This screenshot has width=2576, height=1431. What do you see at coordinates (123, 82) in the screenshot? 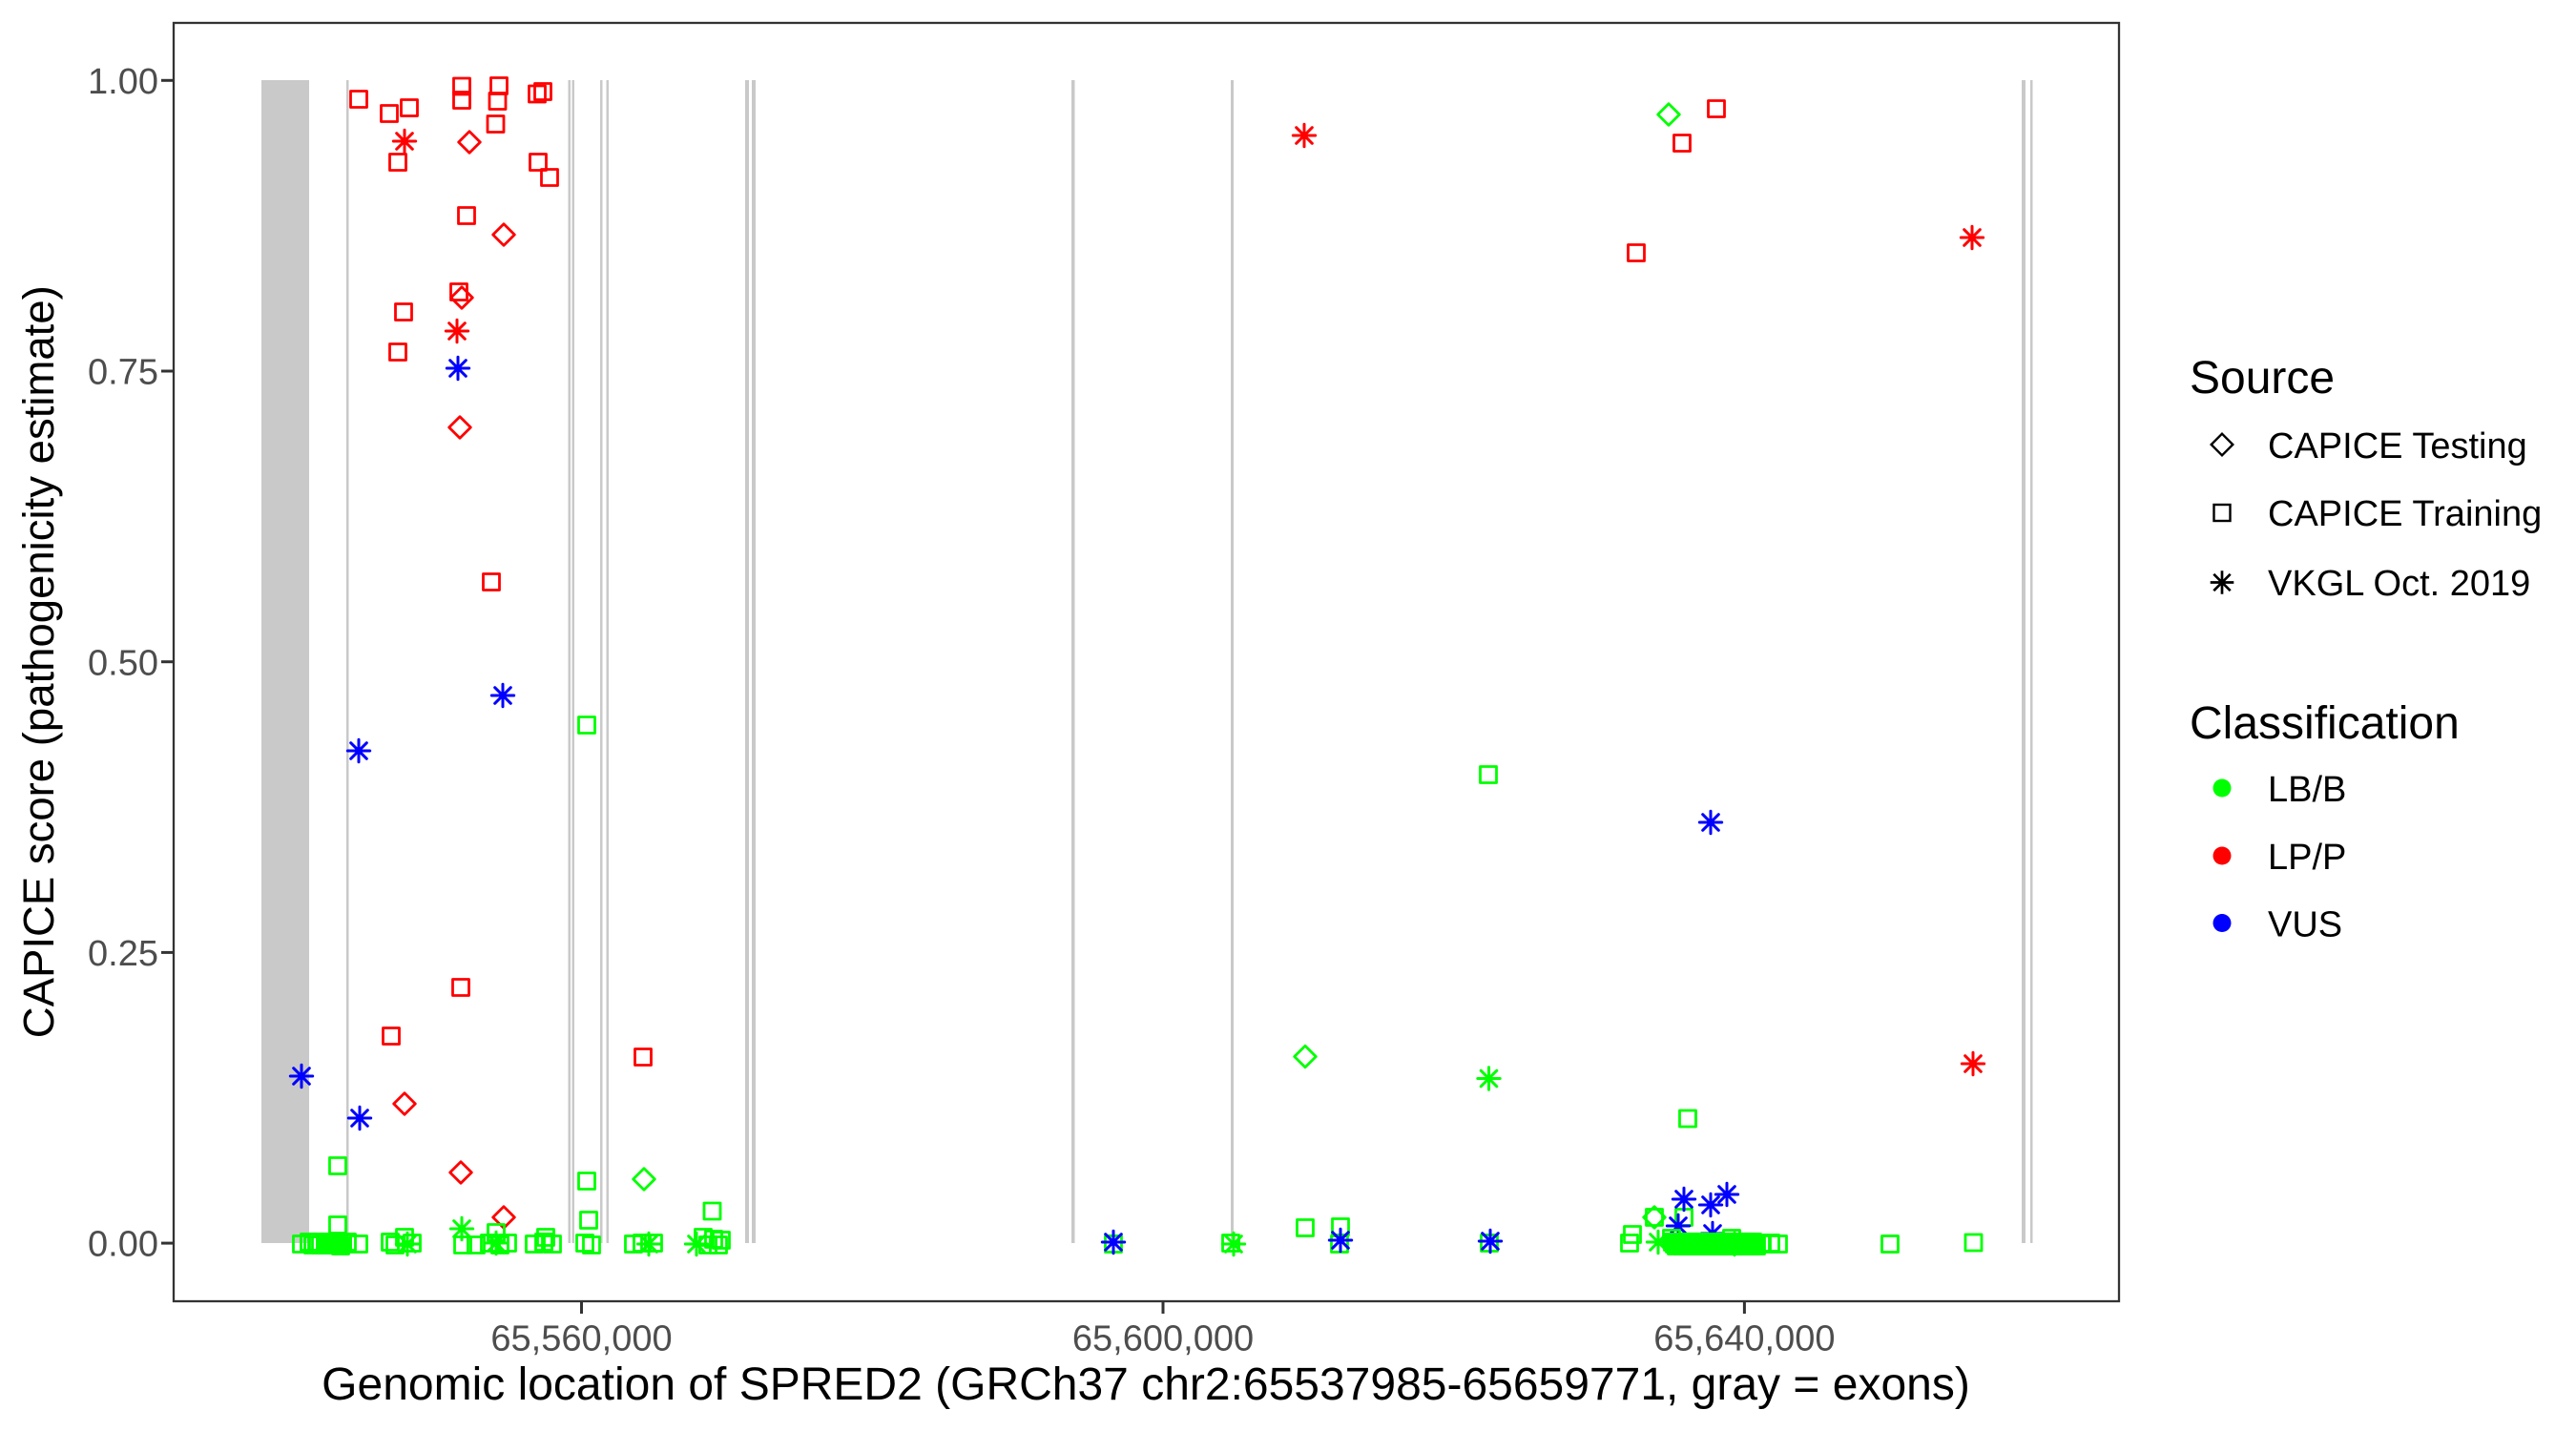
I see `svg-text: 1.00` at bounding box center [123, 82].